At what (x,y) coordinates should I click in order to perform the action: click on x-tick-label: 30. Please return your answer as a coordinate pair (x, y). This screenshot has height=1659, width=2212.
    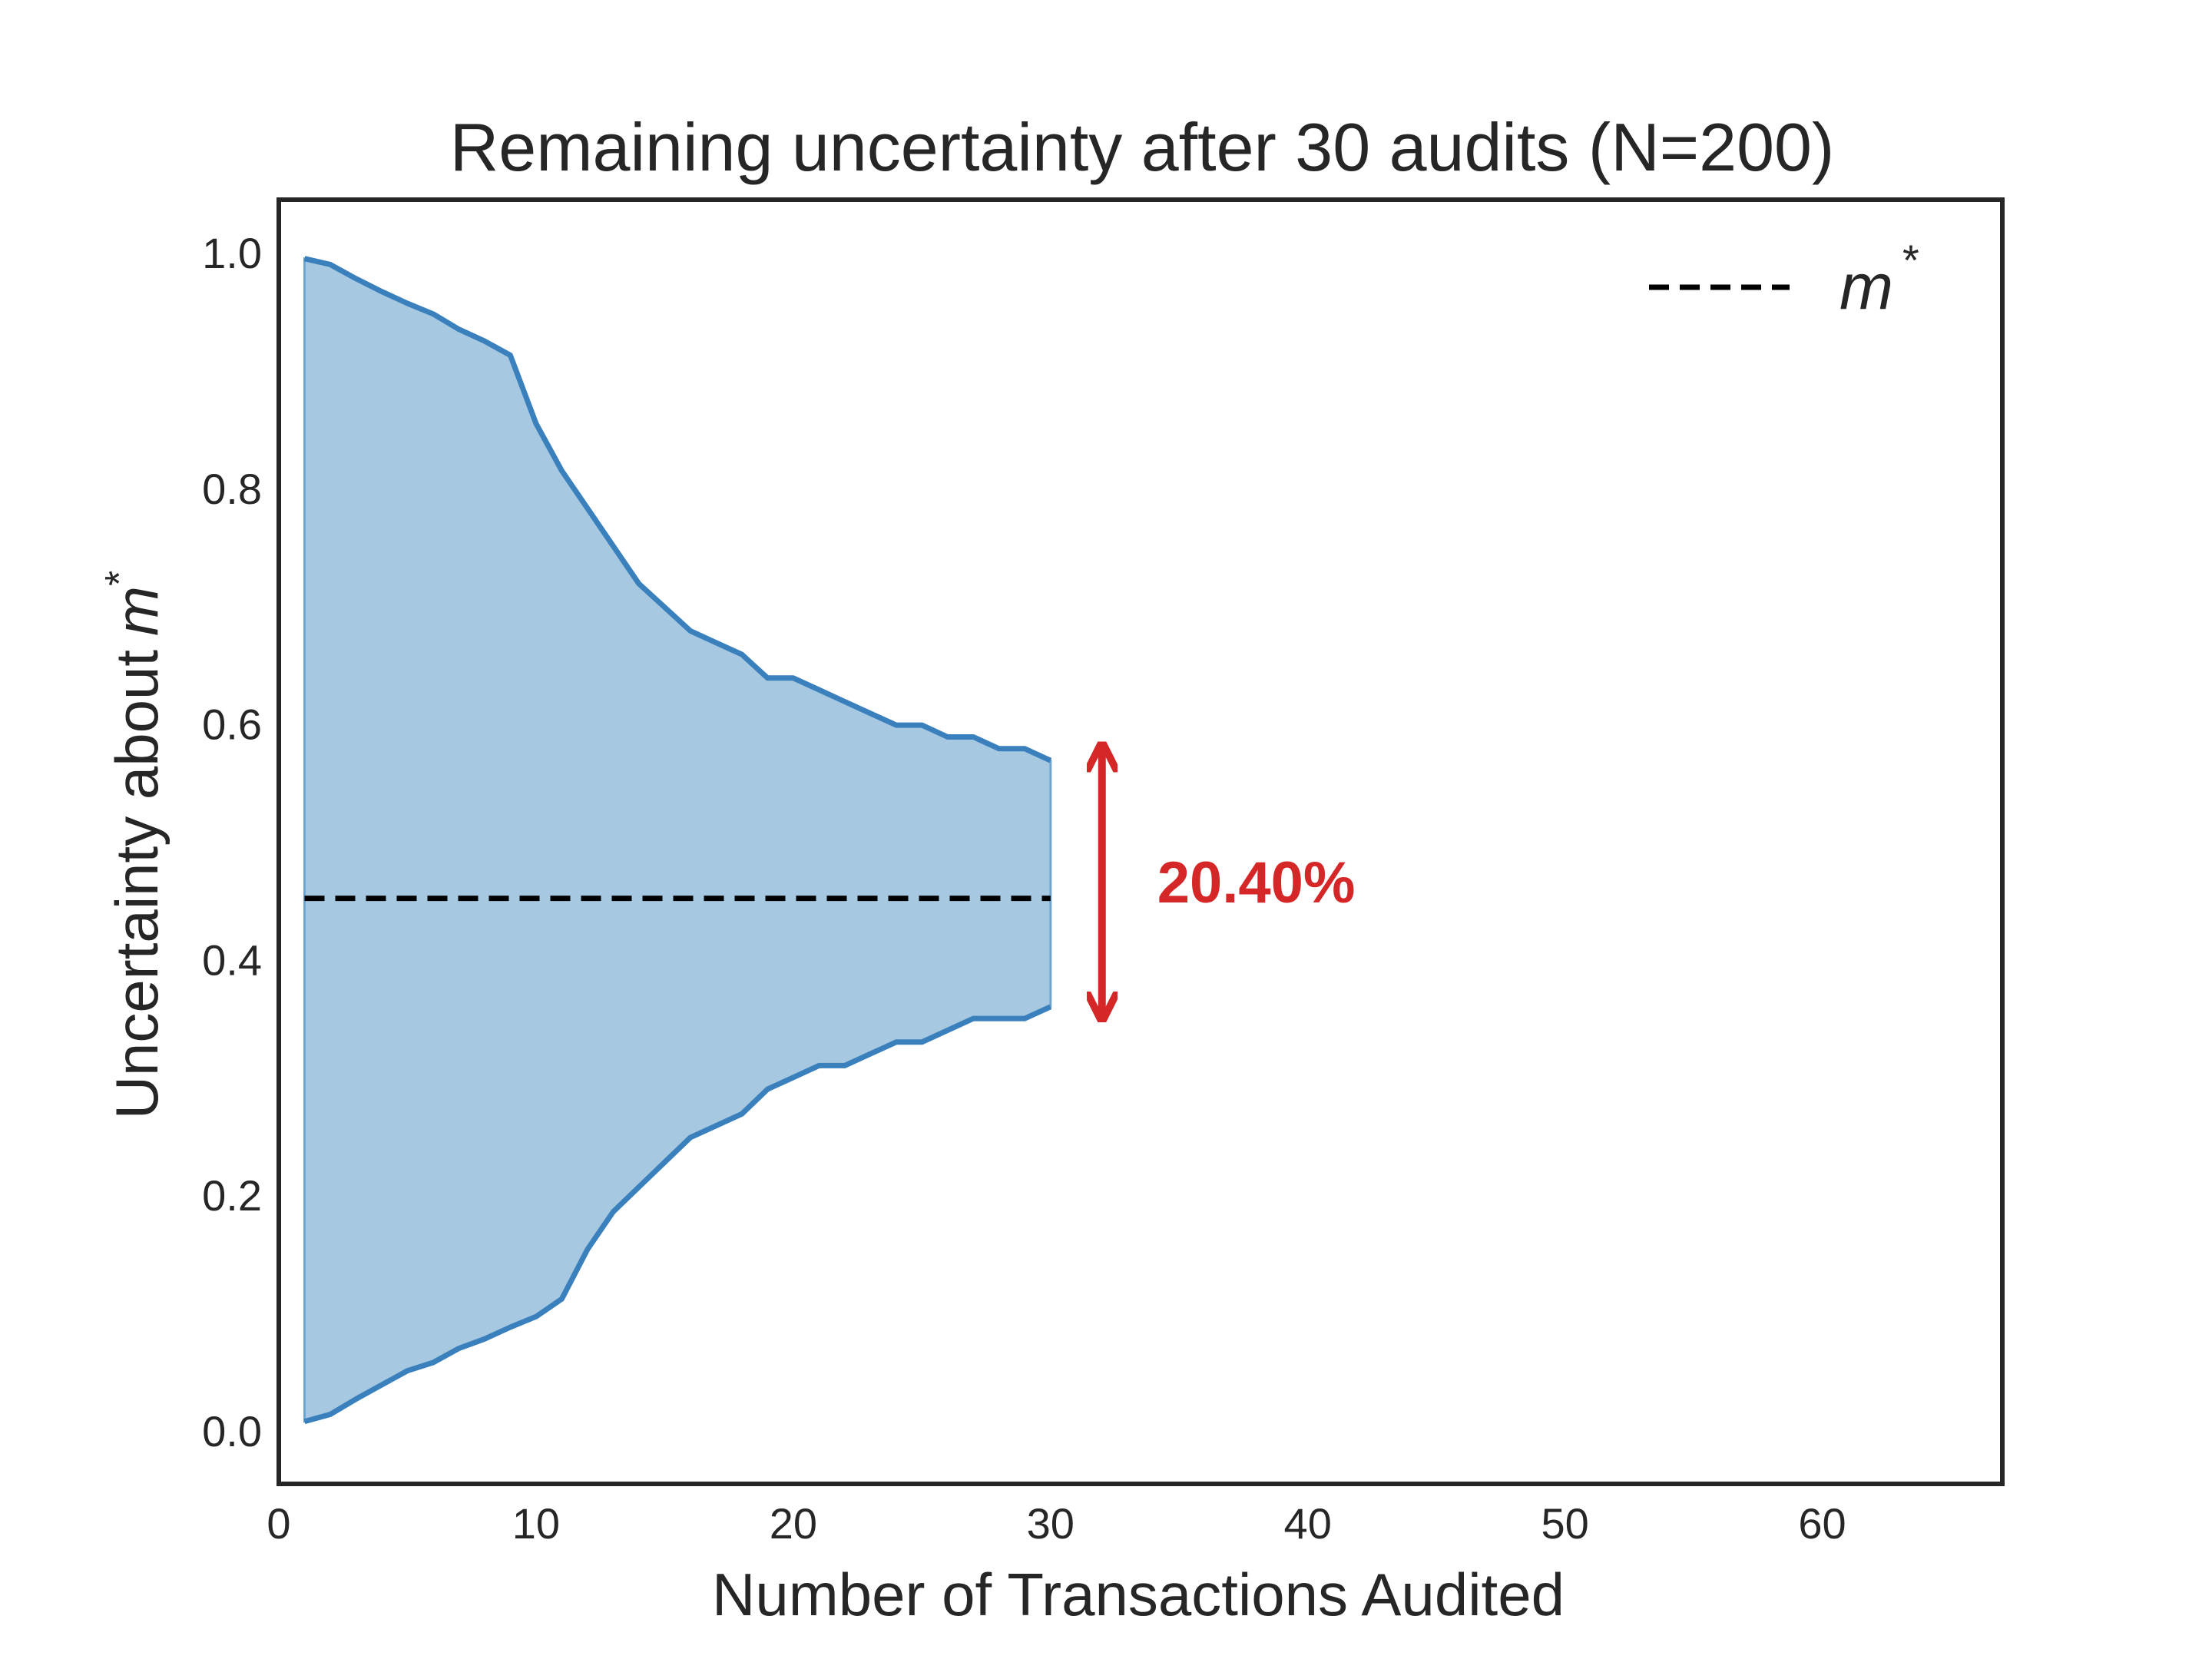
    Looking at the image, I should click on (1051, 1524).